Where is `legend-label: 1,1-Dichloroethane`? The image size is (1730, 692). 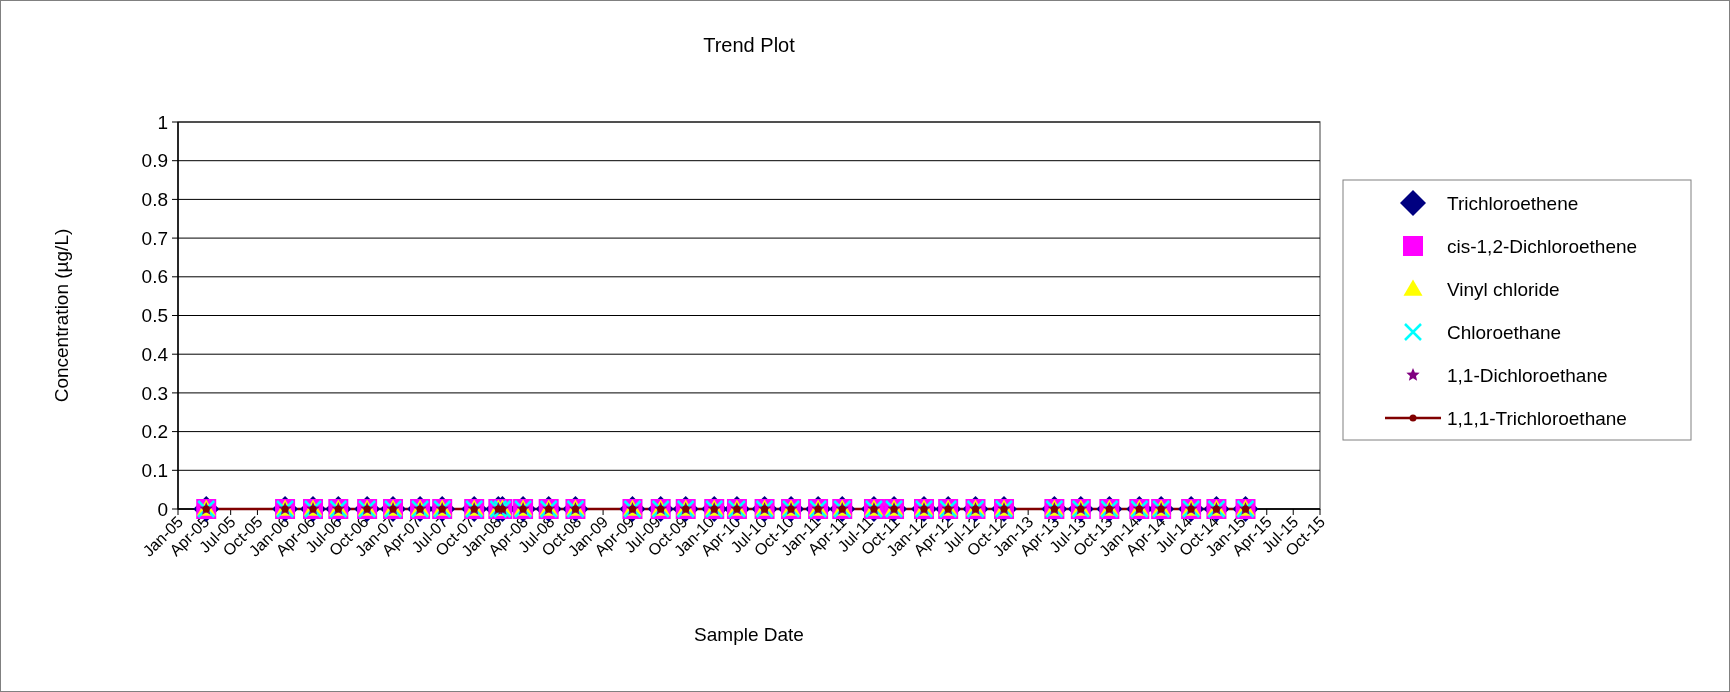 legend-label: 1,1-Dichloroethane is located at coordinates (1527, 375).